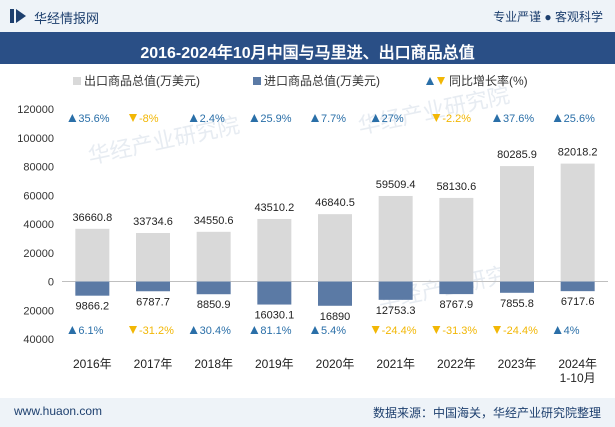 The height and width of the screenshot is (427, 615). What do you see at coordinates (434, 110) in the screenshot?
I see `watermark: 华经产业研究院` at bounding box center [434, 110].